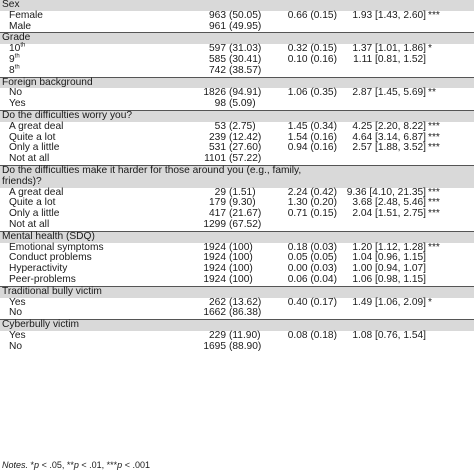 The height and width of the screenshot is (474, 474). Describe the element at coordinates (241, 258) in the screenshot. I see `percent-cell: (100)` at that location.